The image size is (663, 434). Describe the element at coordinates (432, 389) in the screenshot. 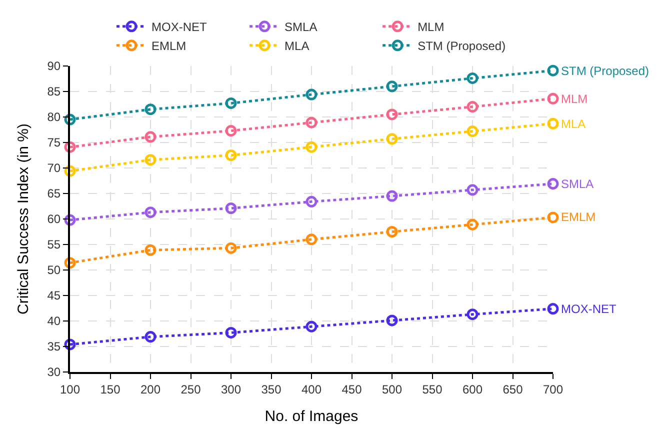

I see `x-tick-label: 550` at that location.